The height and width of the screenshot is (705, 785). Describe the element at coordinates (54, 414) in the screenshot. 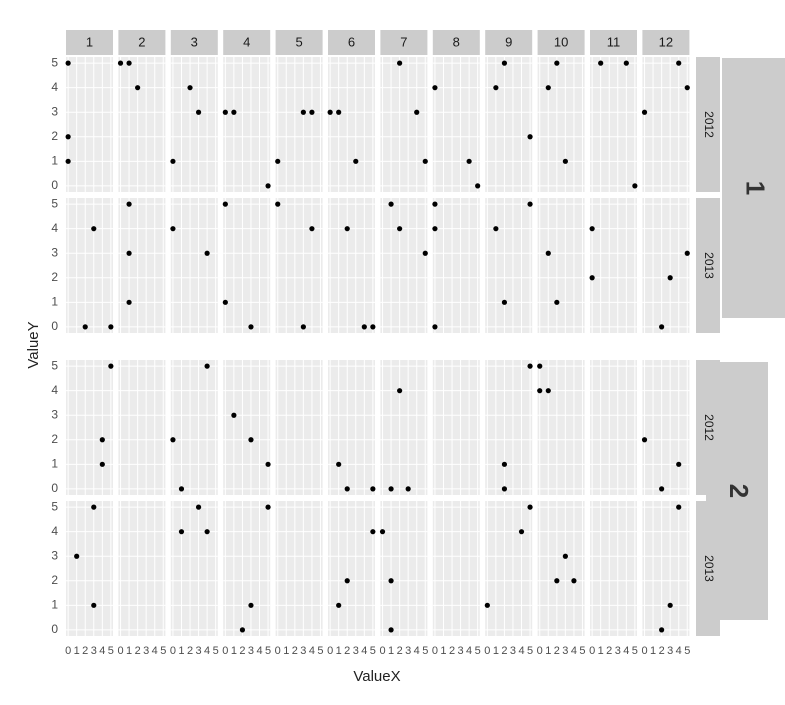

I see `y-tick-label: 3` at that location.